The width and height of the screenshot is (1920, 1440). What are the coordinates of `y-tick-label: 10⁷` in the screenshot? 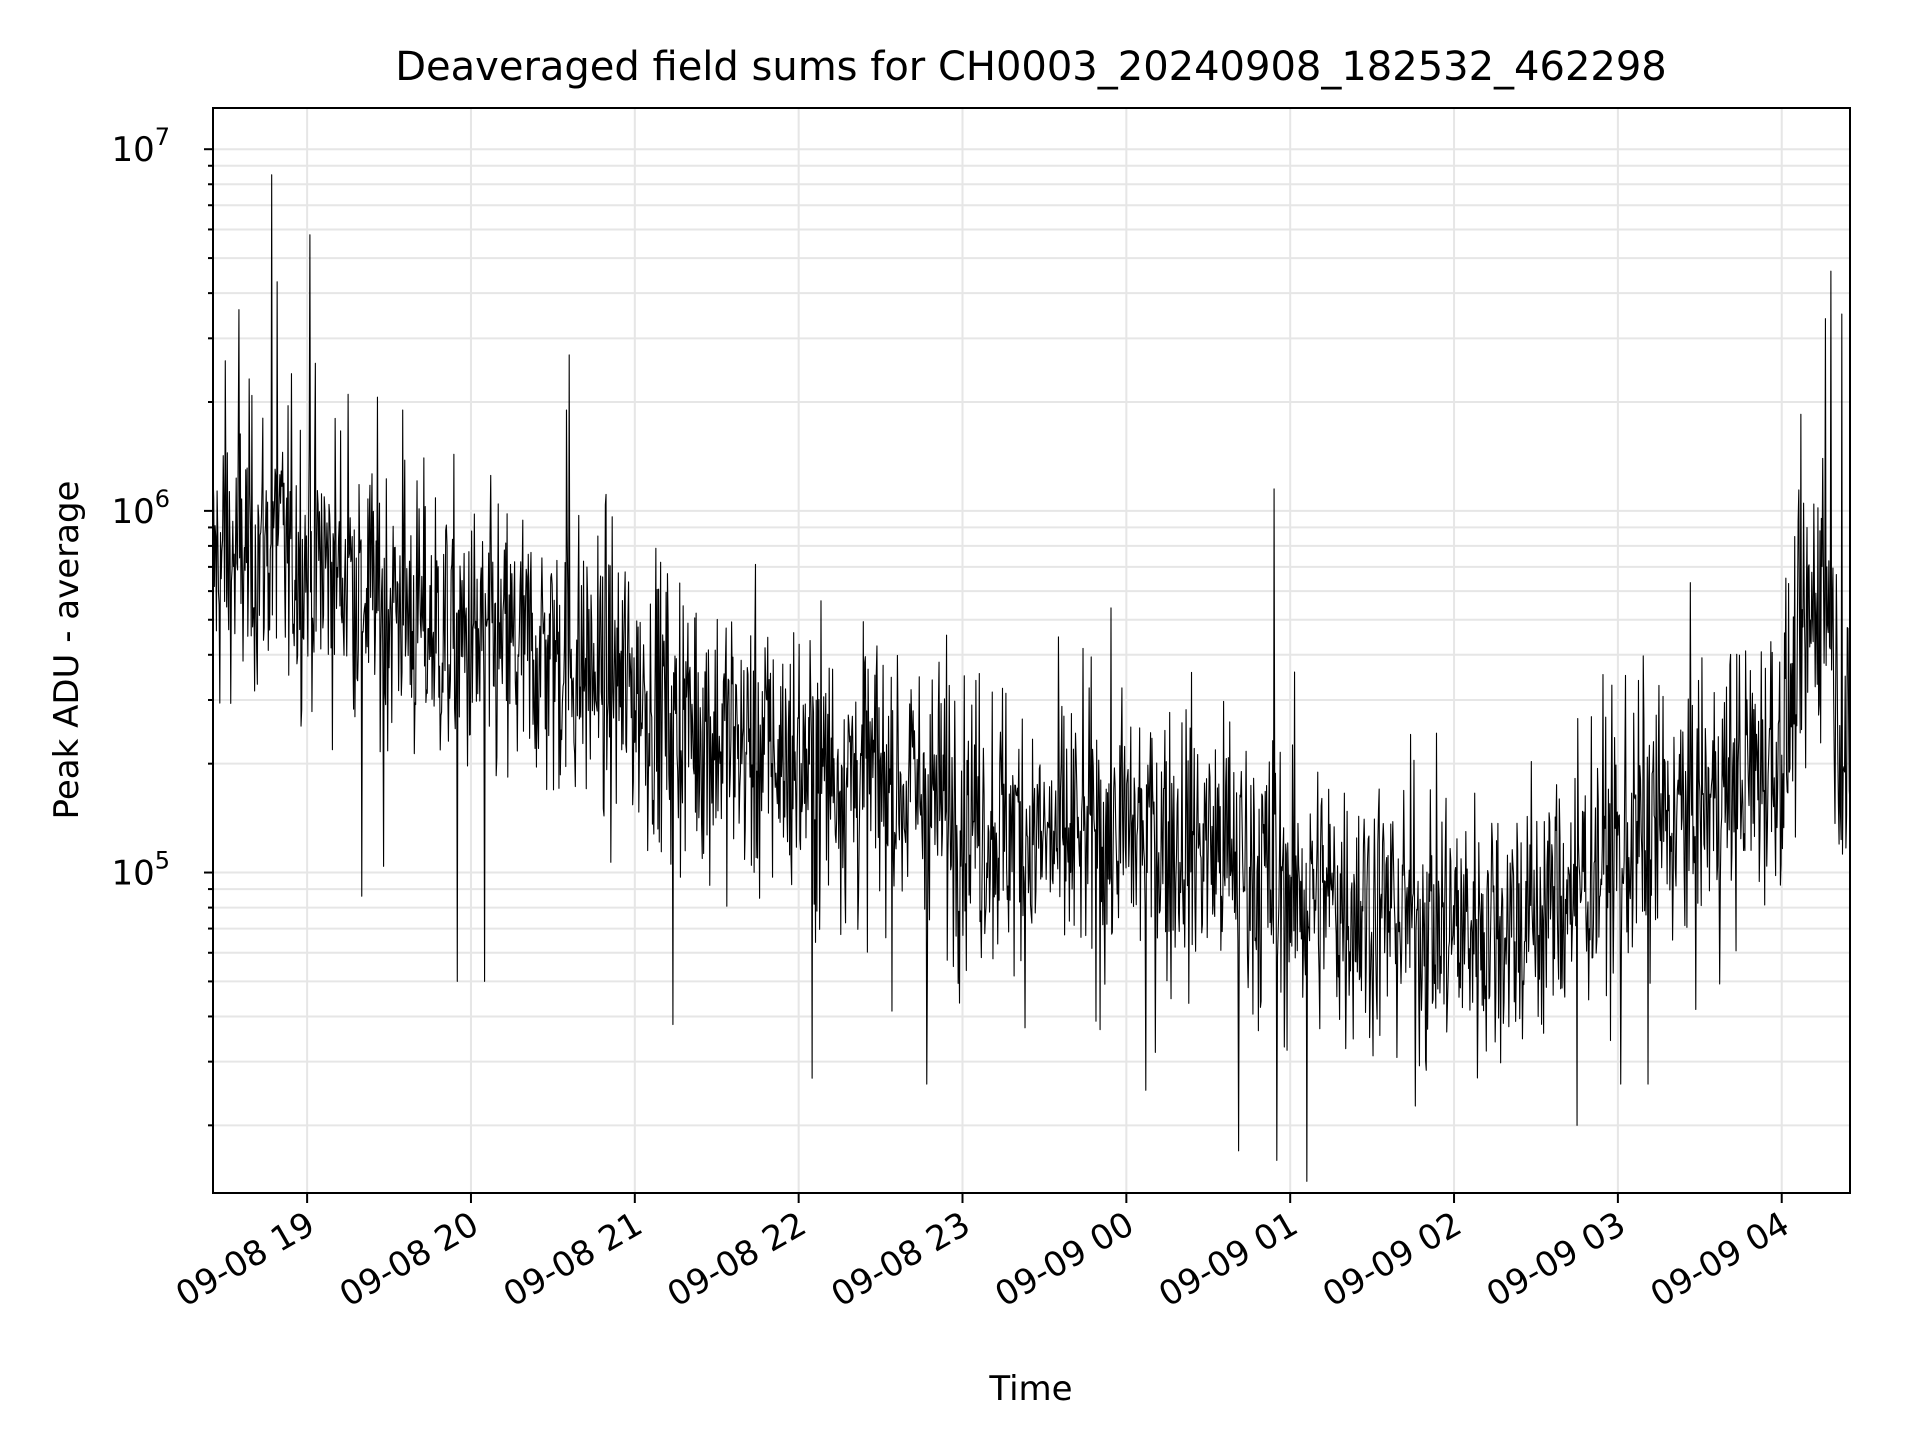 It's located at (140, 146).